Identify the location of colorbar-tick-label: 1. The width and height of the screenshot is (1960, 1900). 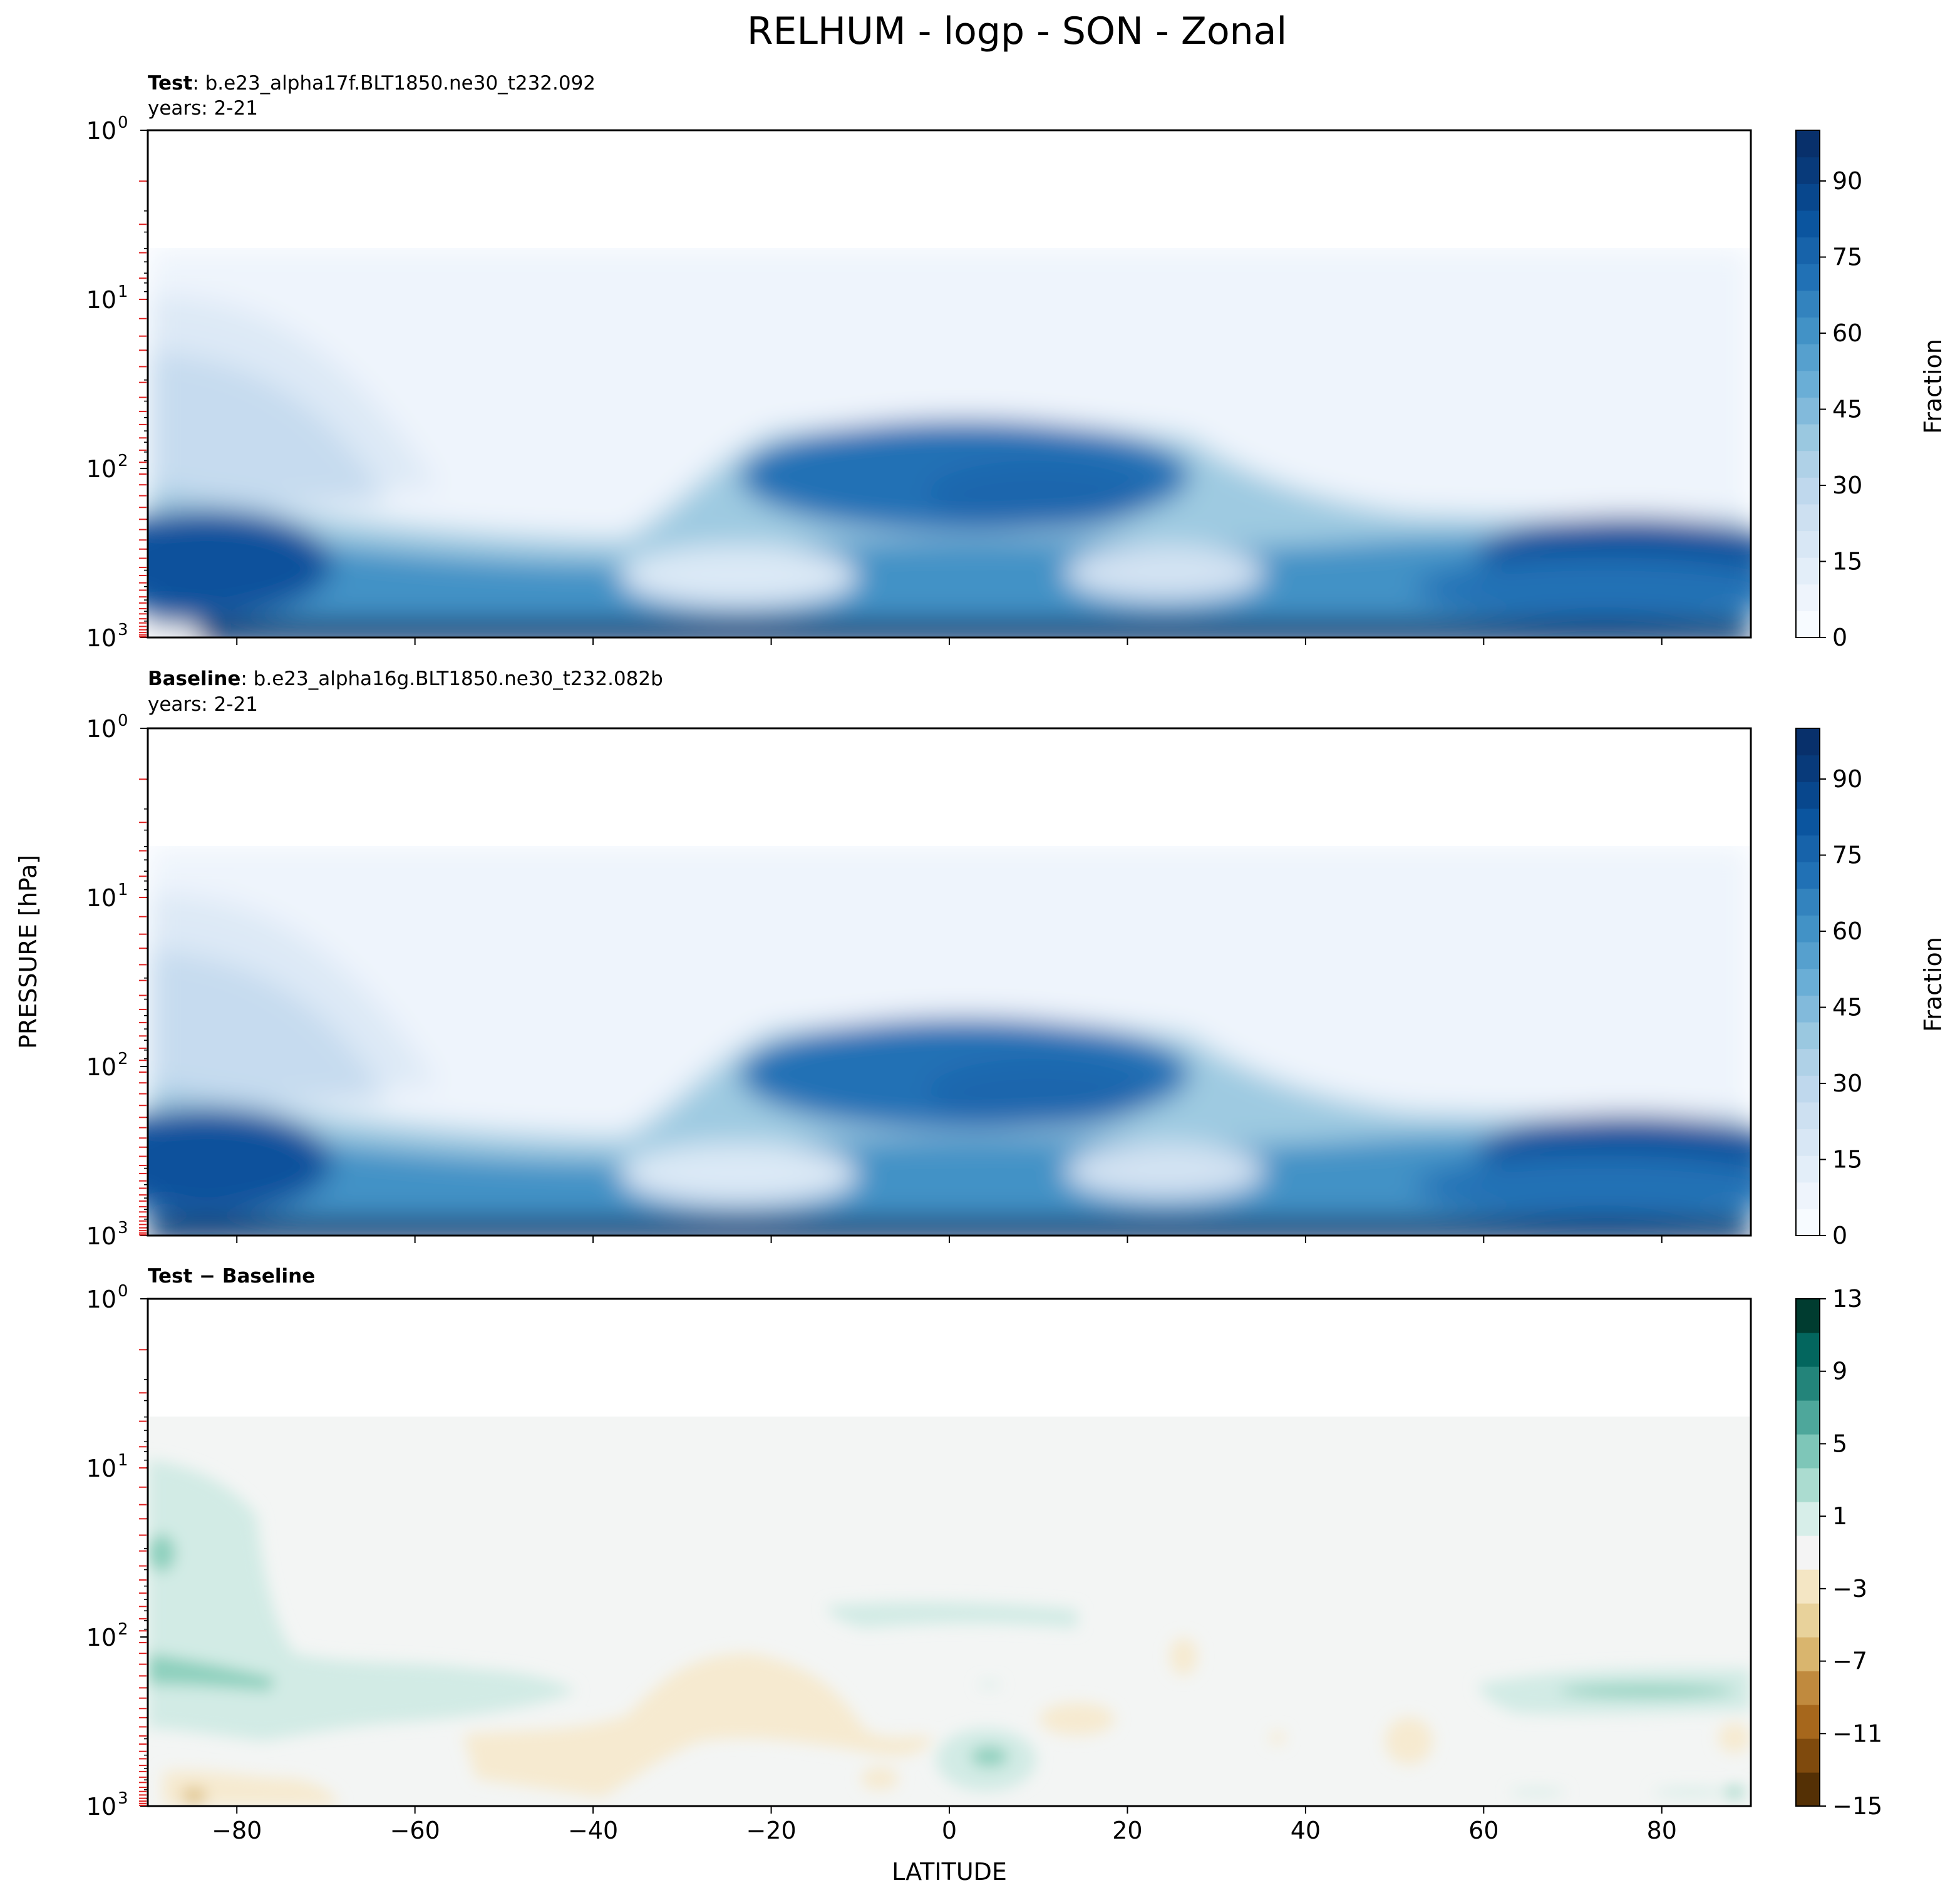
(1839, 1516).